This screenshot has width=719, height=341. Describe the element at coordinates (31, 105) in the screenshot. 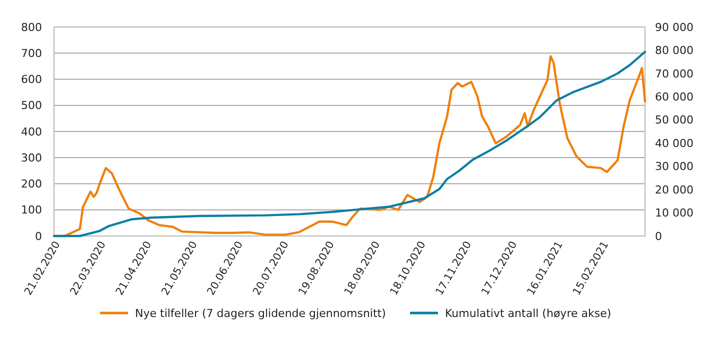

I see `y-tick-label: 500` at that location.